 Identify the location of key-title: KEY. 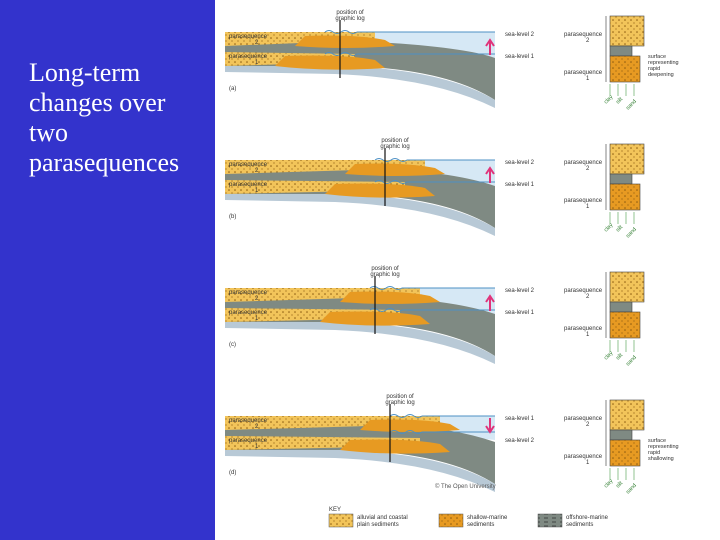
(335, 510).